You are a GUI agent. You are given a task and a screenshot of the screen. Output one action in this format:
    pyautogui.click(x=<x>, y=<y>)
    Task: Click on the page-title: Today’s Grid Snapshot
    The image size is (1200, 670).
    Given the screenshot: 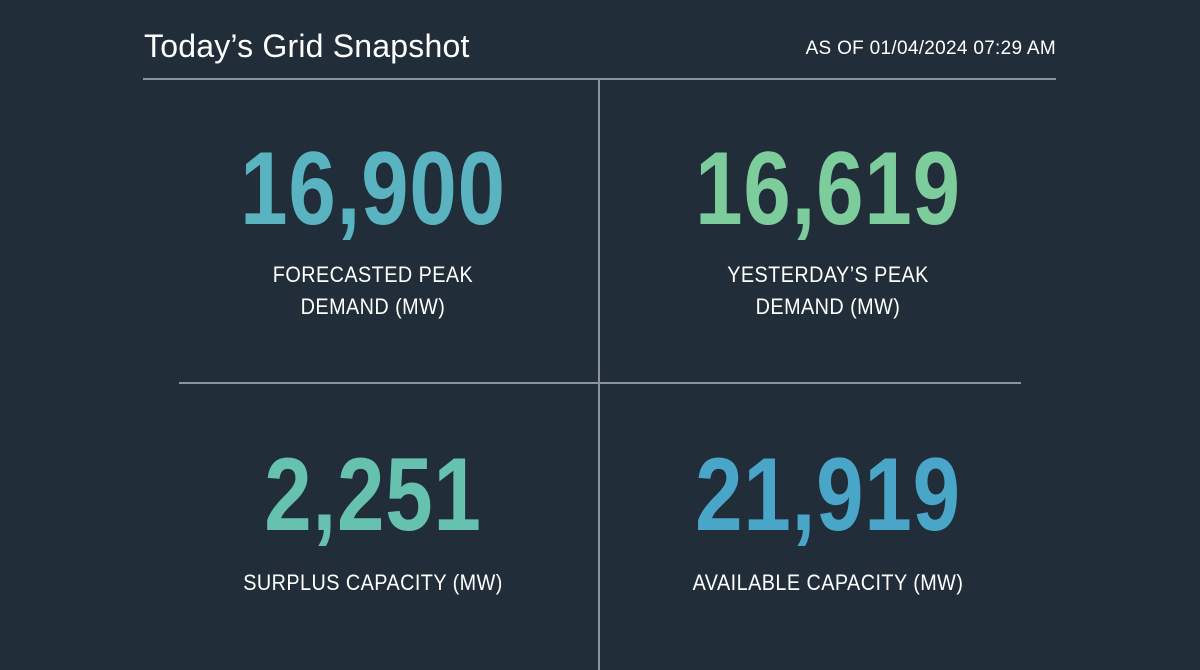 What is the action you would take?
    pyautogui.click(x=307, y=46)
    